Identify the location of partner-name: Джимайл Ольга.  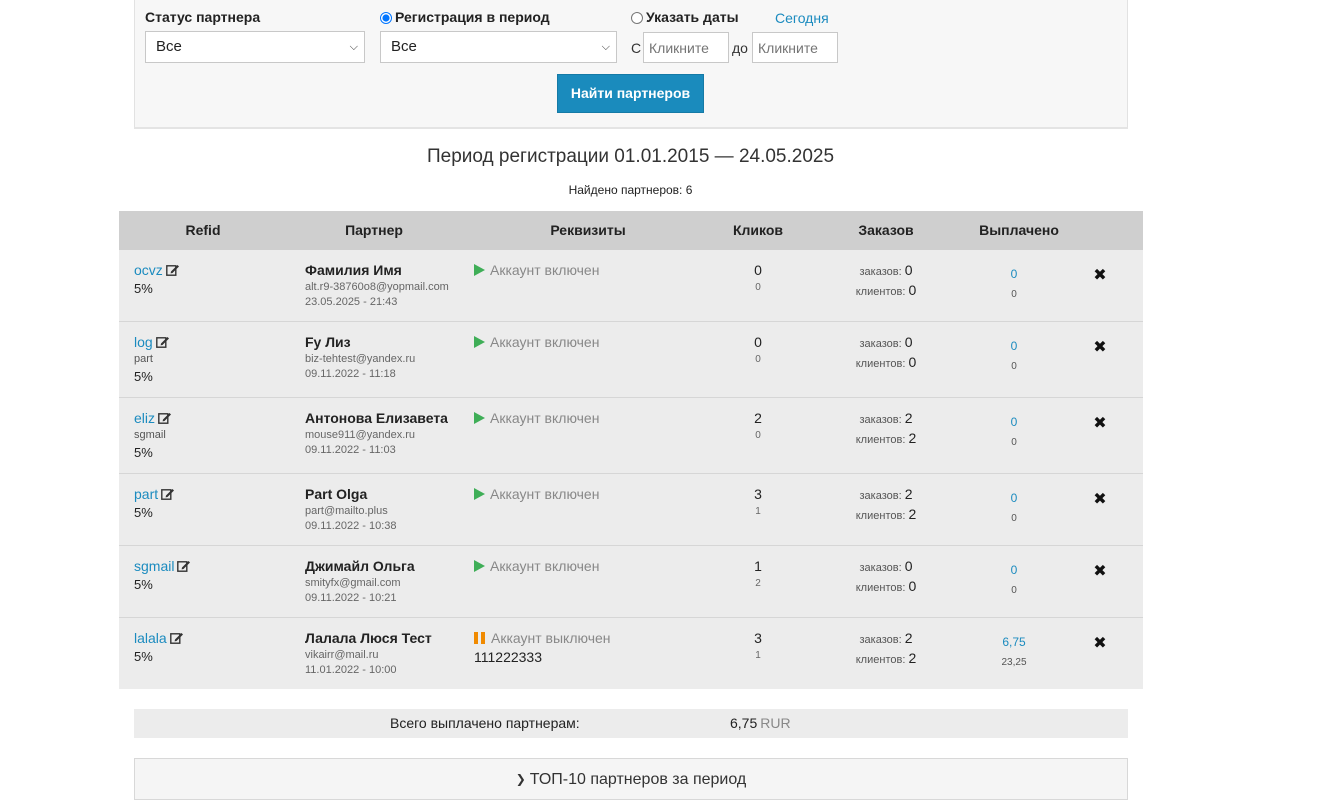
(360, 566).